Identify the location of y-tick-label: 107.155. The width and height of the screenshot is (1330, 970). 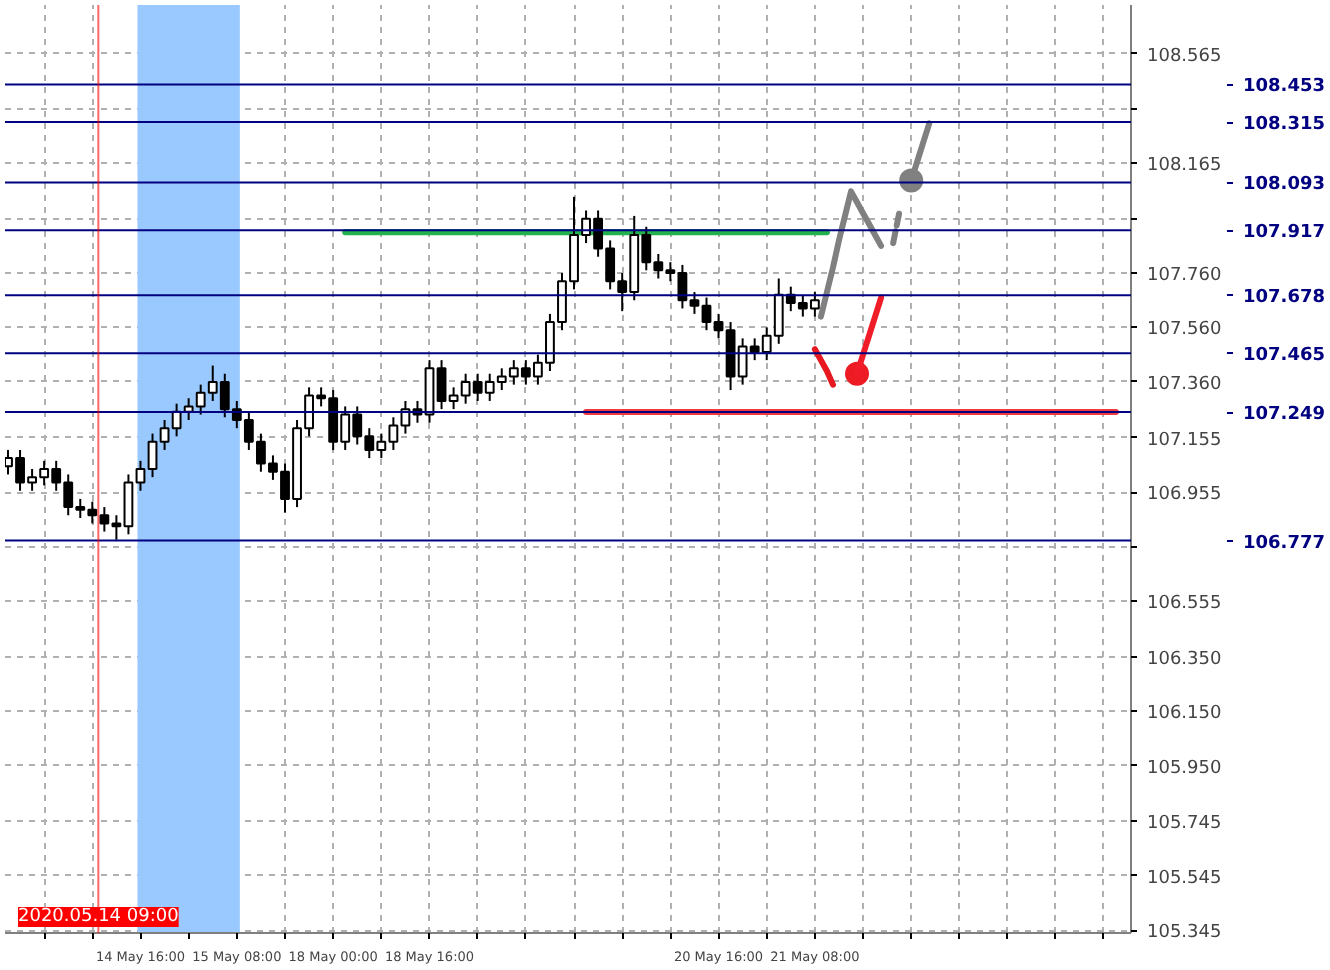
(1184, 440).